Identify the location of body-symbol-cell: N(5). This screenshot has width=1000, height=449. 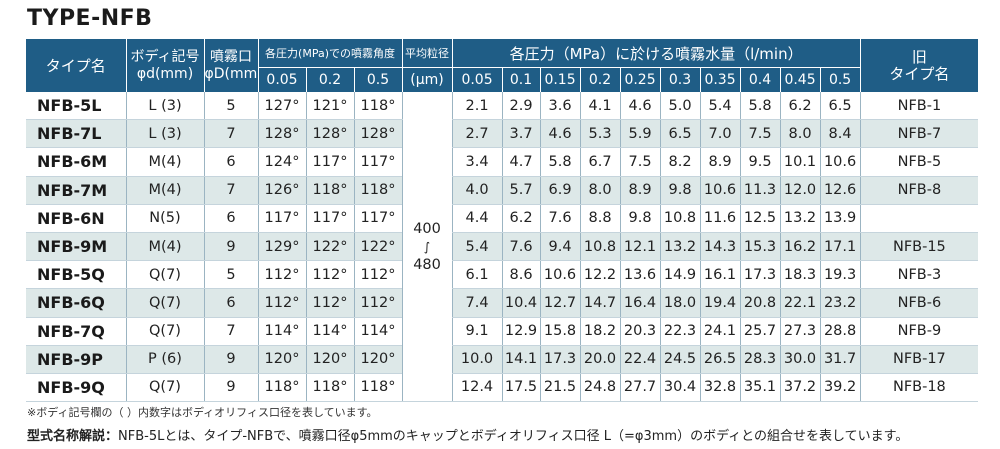
(164, 218).